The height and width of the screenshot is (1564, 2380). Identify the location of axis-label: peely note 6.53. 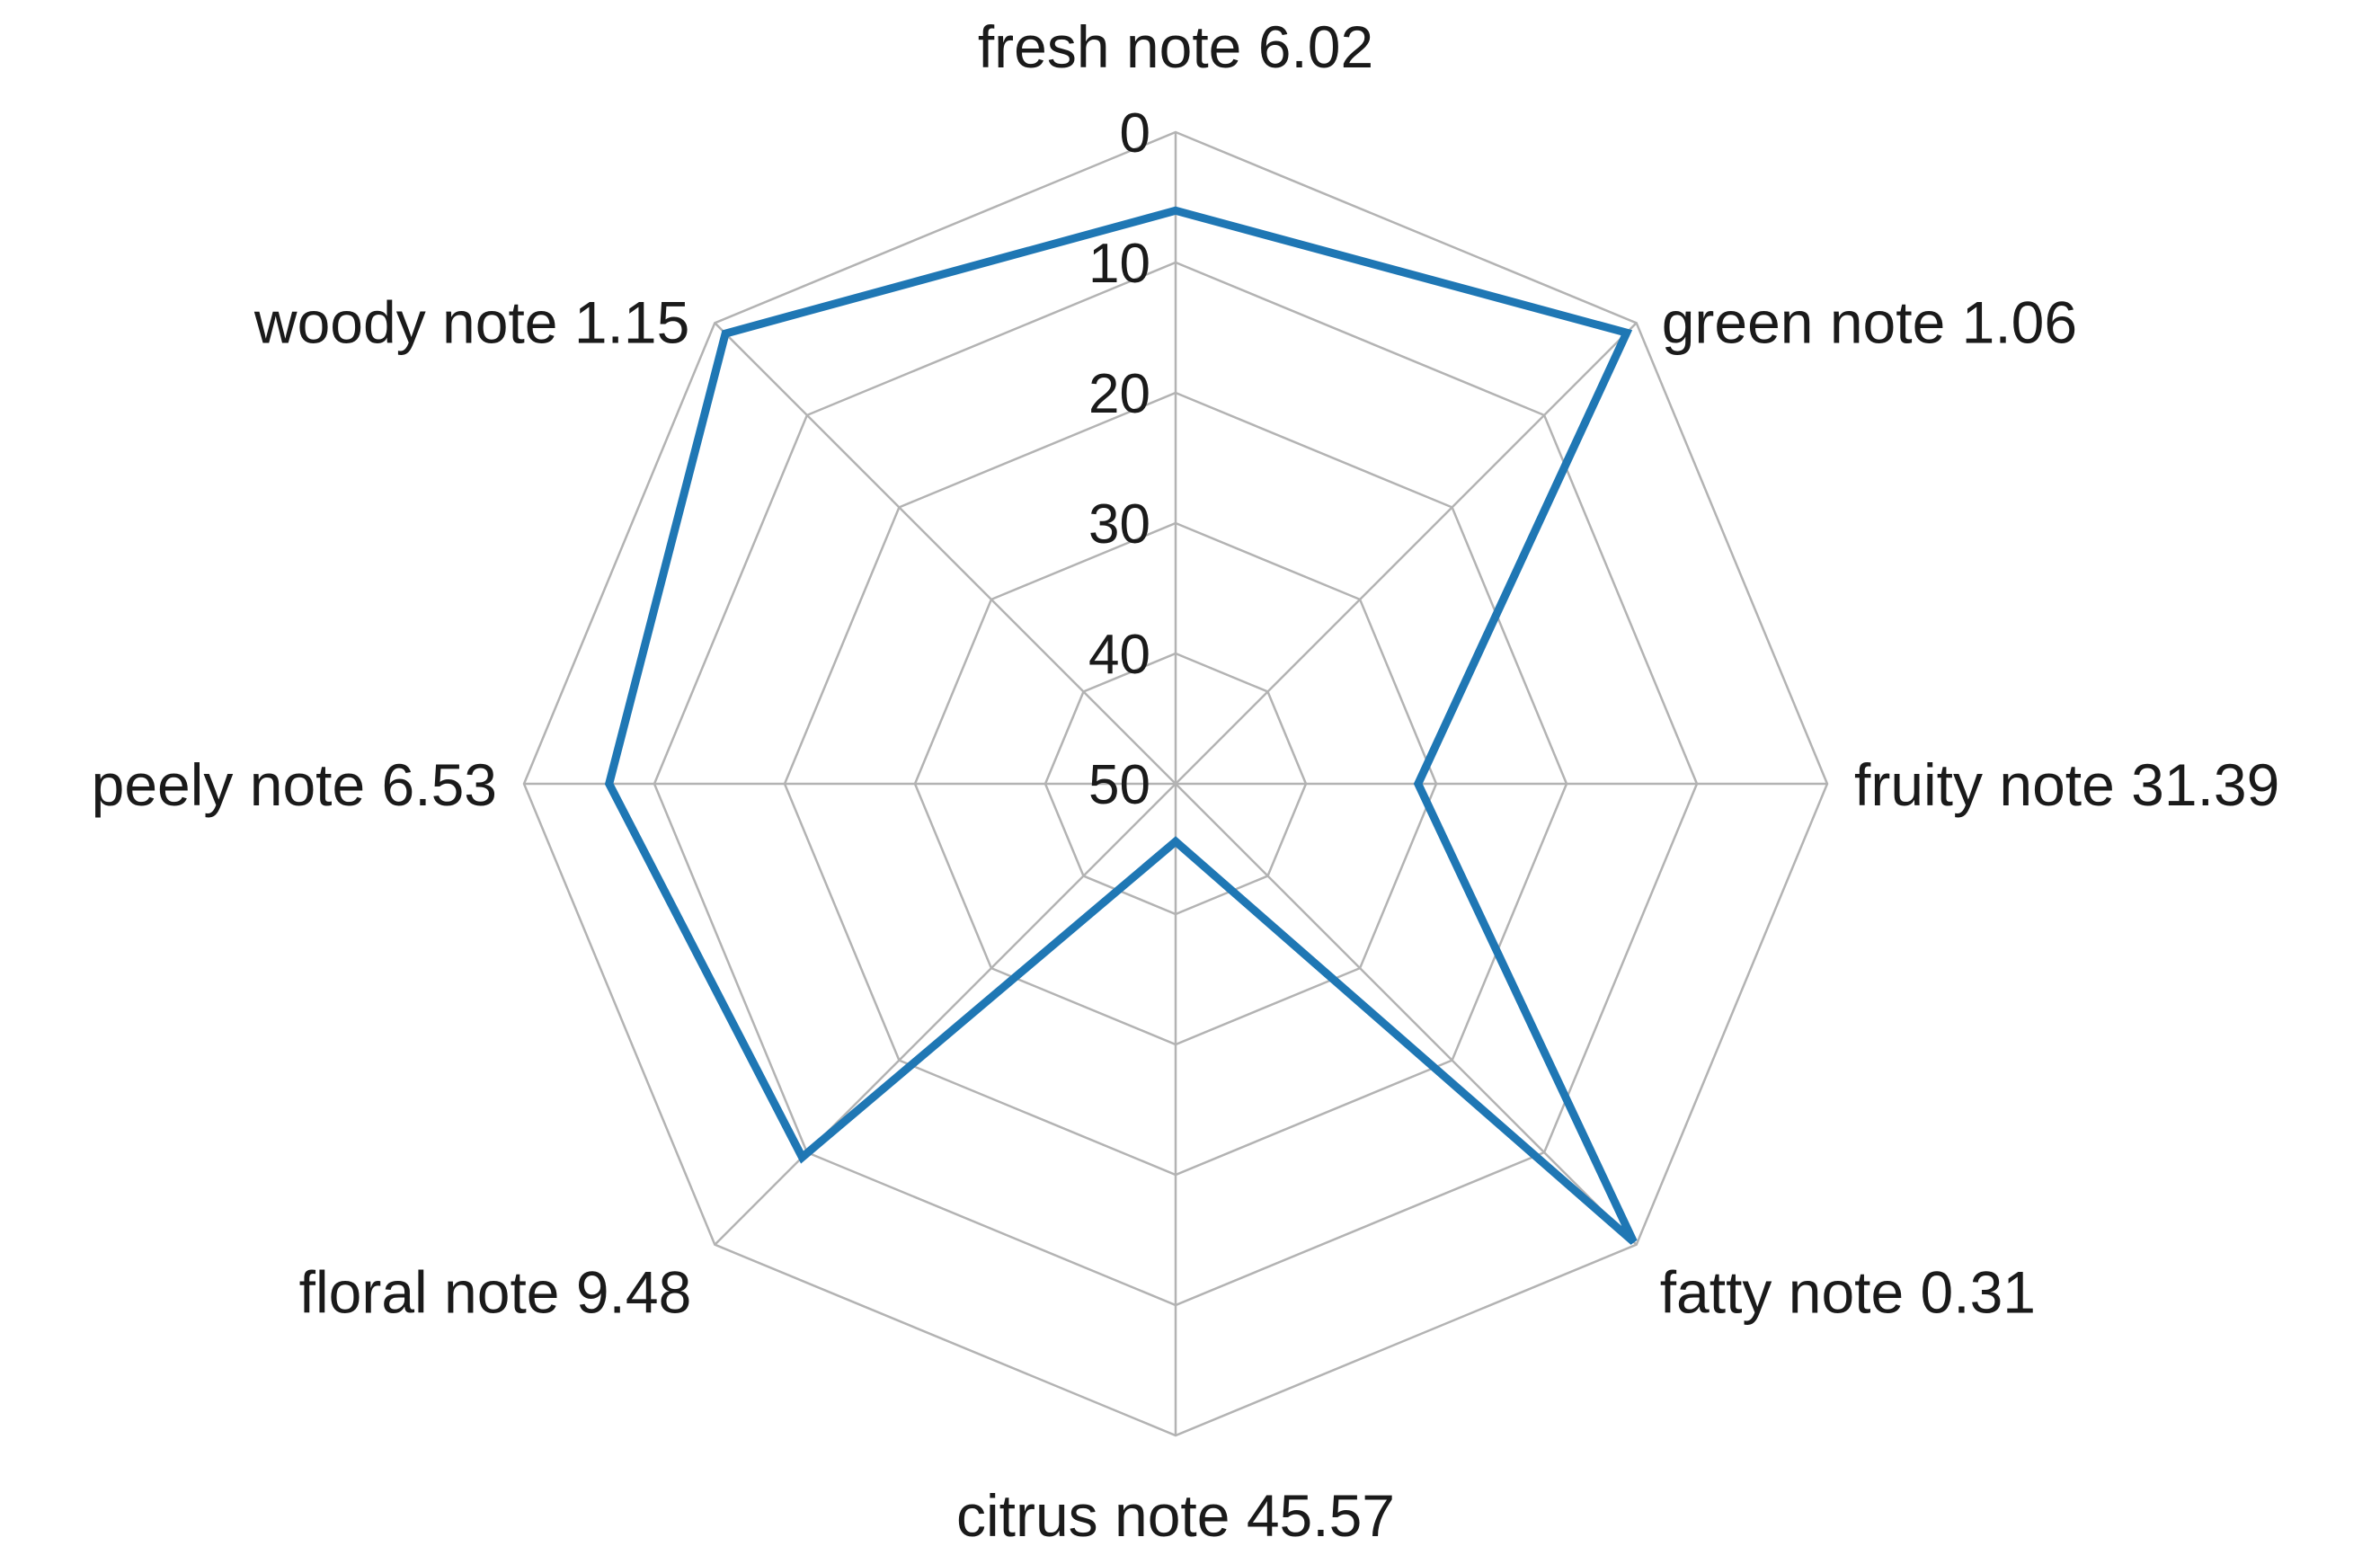
(294, 784).